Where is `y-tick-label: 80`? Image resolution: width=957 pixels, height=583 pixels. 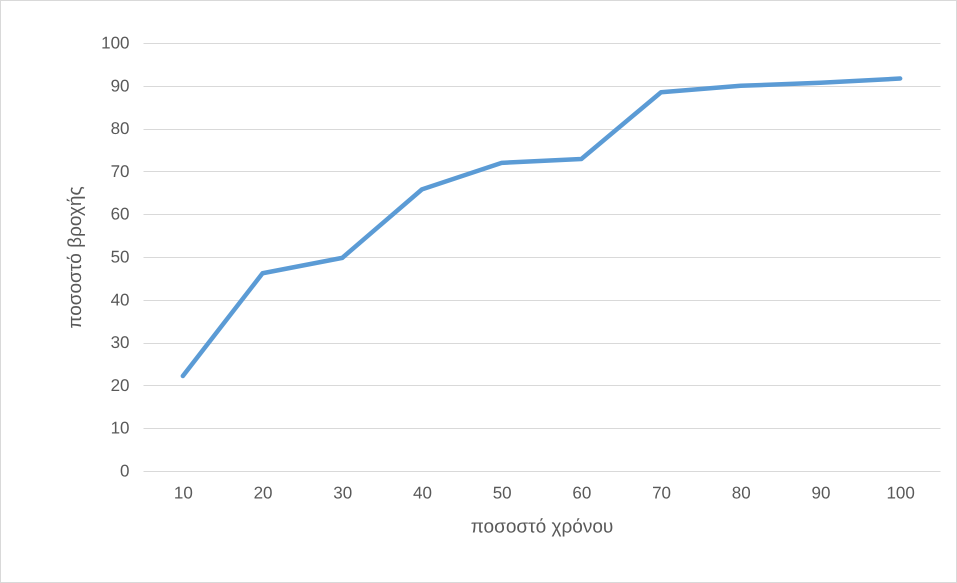 y-tick-label: 80 is located at coordinates (120, 128).